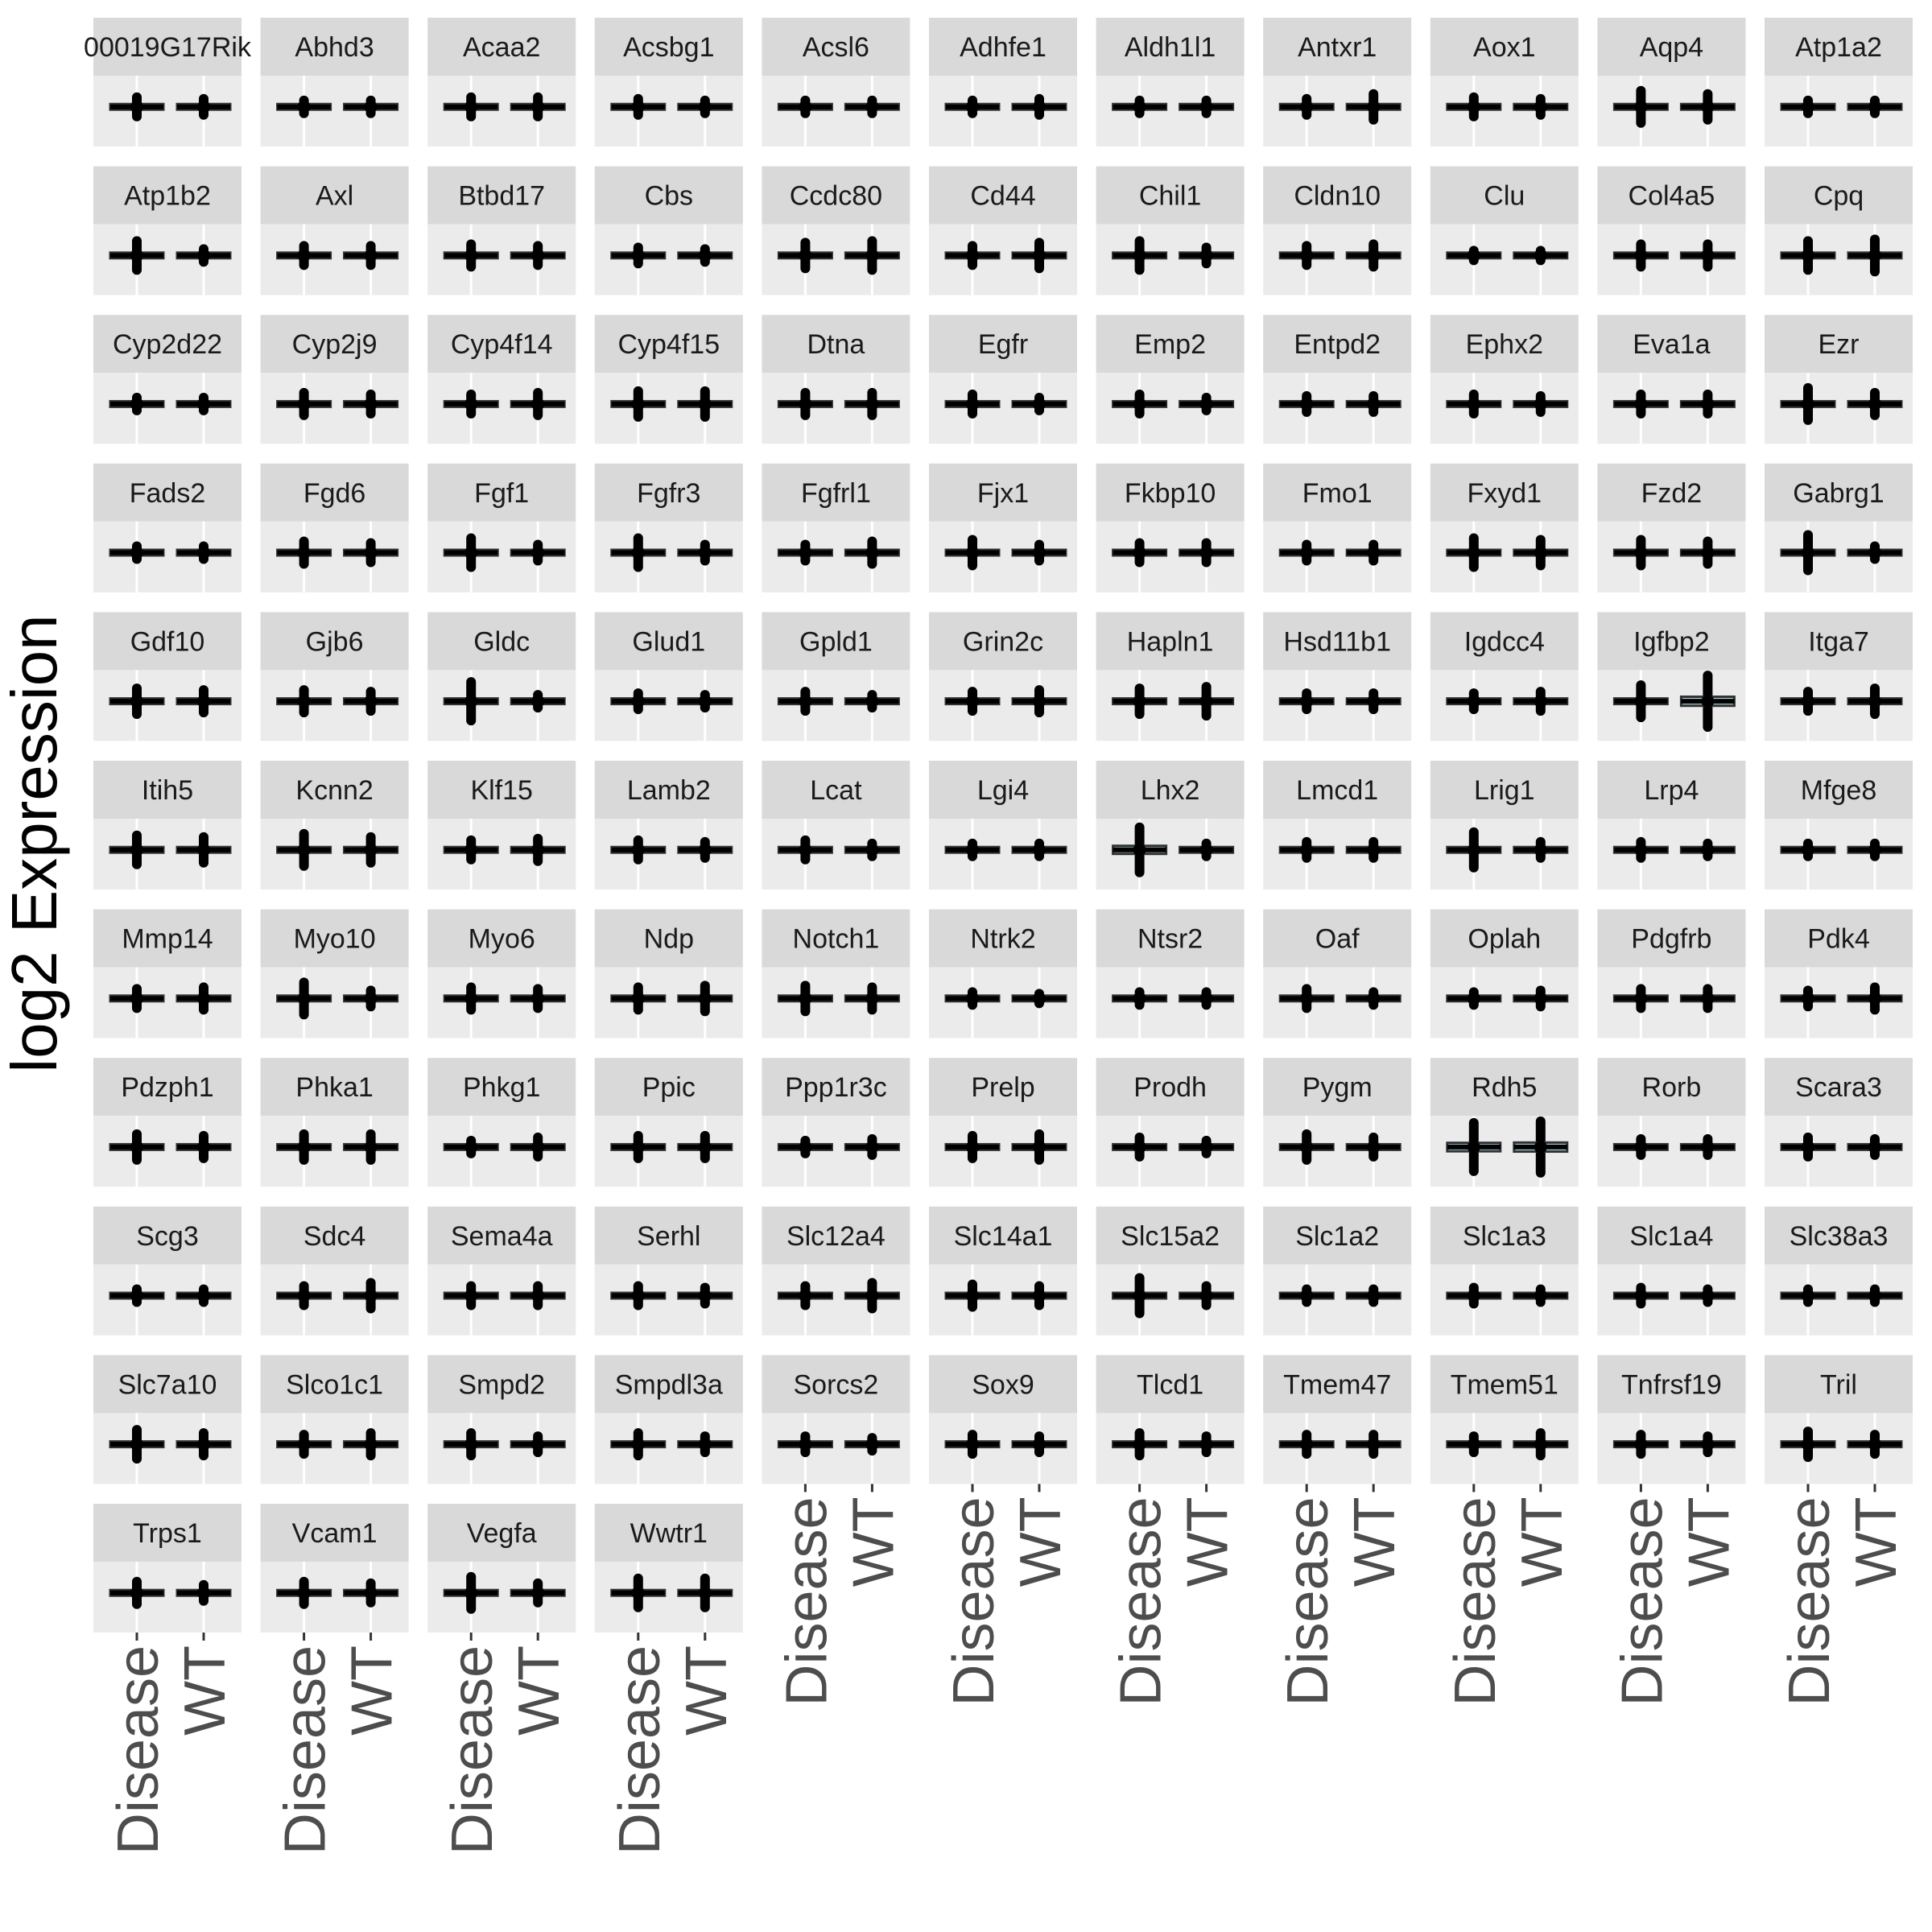  What do you see at coordinates (1170, 196) in the screenshot?
I see `facet-title: Chil1` at bounding box center [1170, 196].